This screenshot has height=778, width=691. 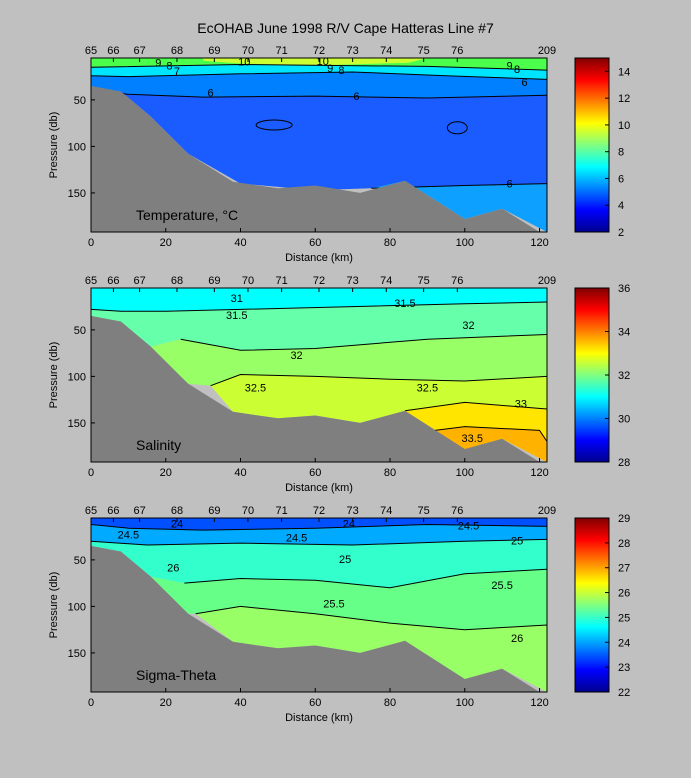 I want to click on color-field: 31 31.5 31.5 32 32 32.5 32.5 33 33.5, so click(x=319, y=375).